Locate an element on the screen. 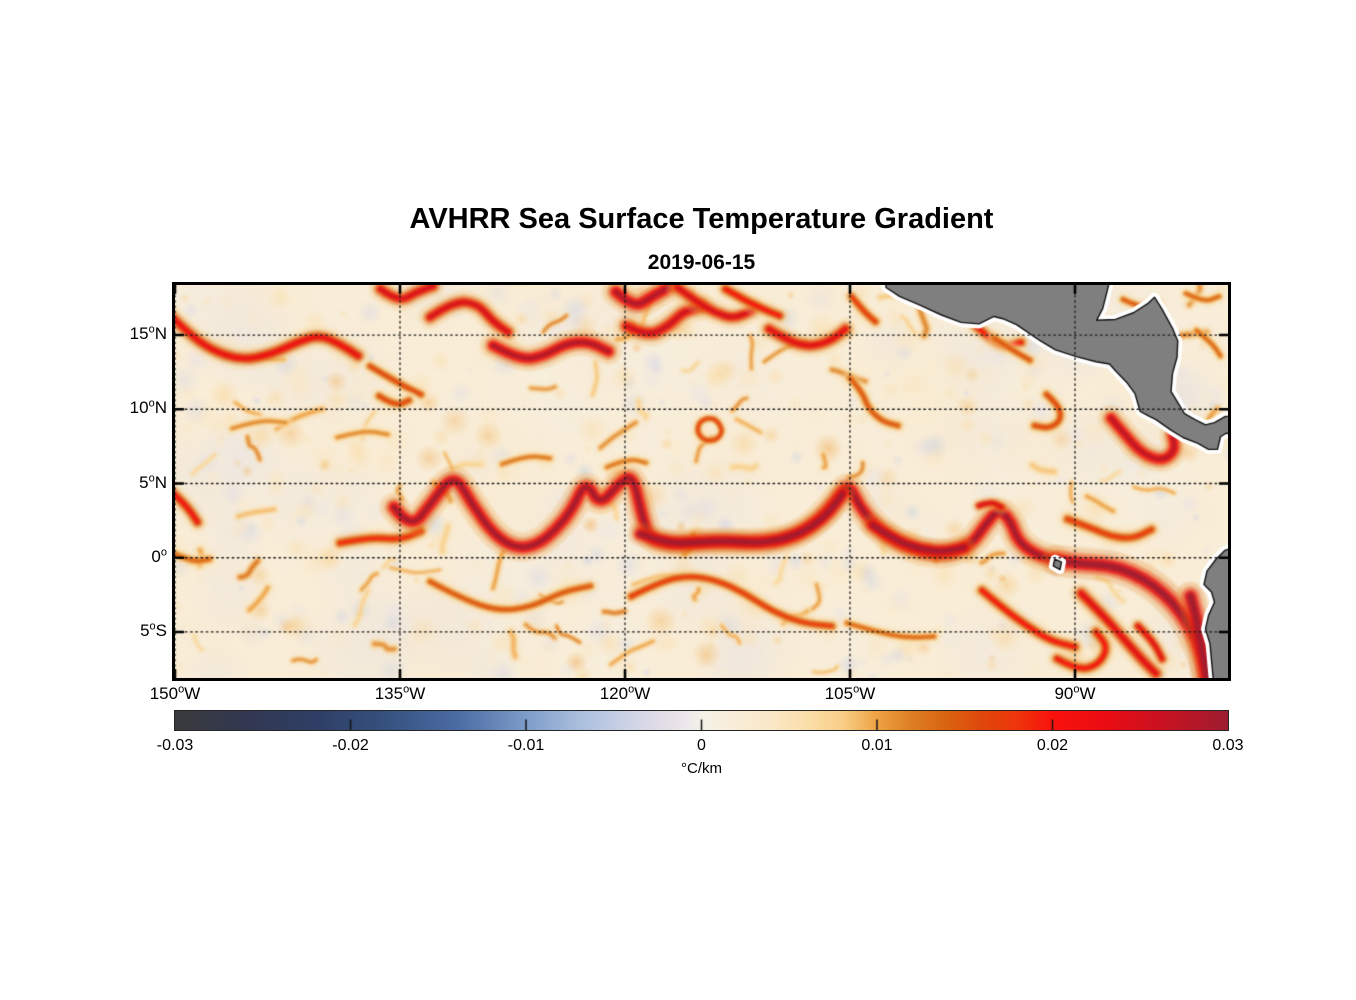 The width and height of the screenshot is (1356, 1000). colorbar-tick-label: 0.01 is located at coordinates (877, 745).